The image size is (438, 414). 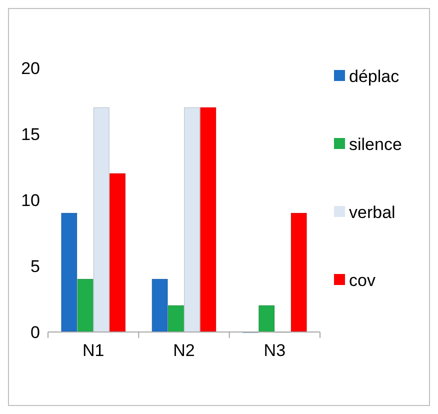 What do you see at coordinates (35, 266) in the screenshot?
I see `y-tick-label: 5` at bounding box center [35, 266].